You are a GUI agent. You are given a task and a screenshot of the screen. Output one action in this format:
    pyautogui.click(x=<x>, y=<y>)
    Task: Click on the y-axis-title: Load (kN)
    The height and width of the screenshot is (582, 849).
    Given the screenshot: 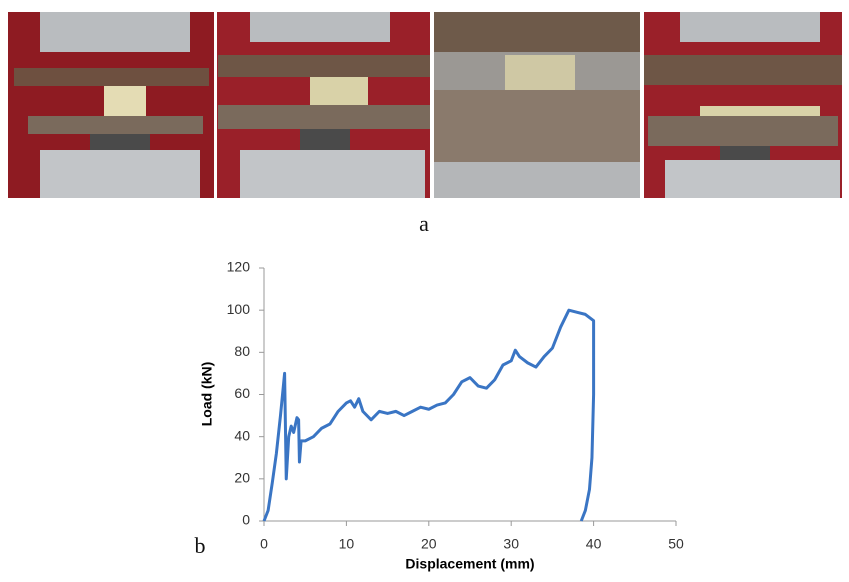 What is the action you would take?
    pyautogui.click(x=207, y=394)
    